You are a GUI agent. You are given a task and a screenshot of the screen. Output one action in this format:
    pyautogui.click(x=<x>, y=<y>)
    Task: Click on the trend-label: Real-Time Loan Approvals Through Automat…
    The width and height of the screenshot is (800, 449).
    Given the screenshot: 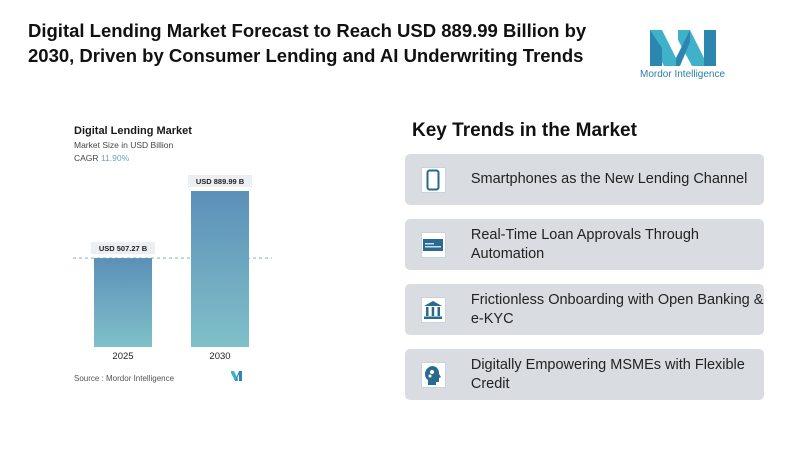 What is the action you would take?
    pyautogui.click(x=584, y=244)
    